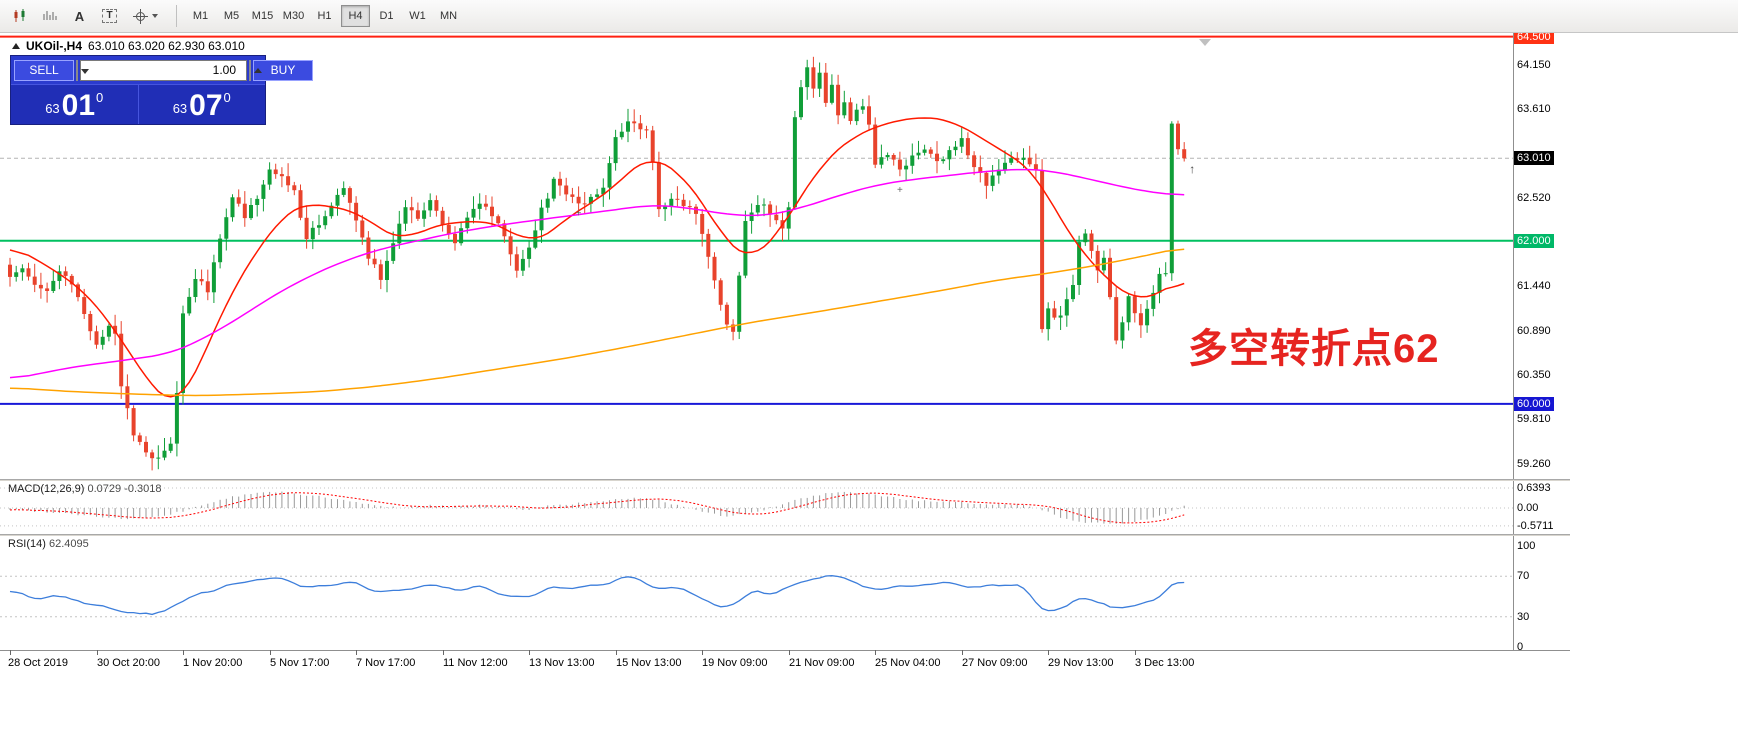  I want to click on timeframe-button-m15: M15, so click(262, 16).